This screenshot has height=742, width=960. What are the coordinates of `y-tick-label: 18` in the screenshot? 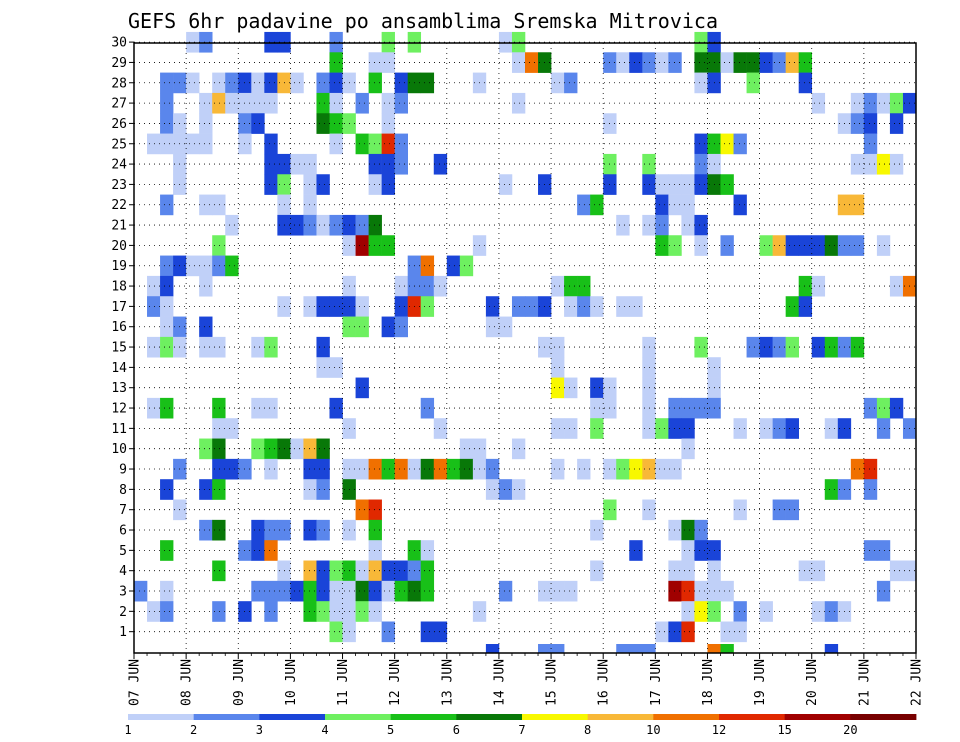 It's located at (119, 287).